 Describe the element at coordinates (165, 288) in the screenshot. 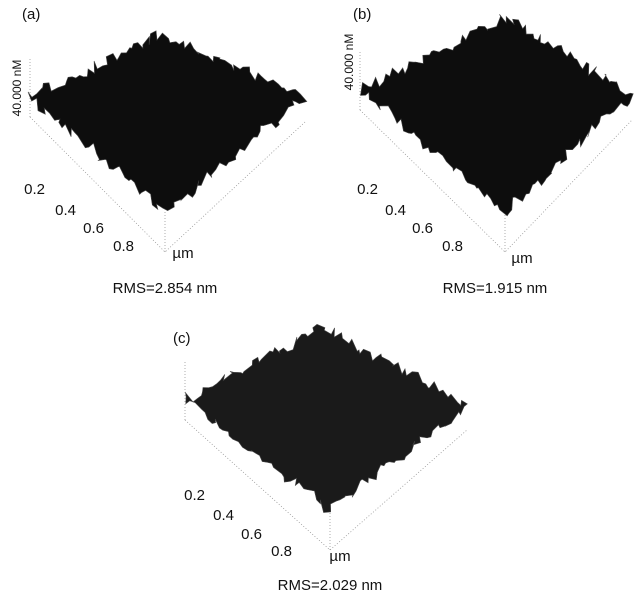

I see `caption: RMS=2.854 nm` at that location.